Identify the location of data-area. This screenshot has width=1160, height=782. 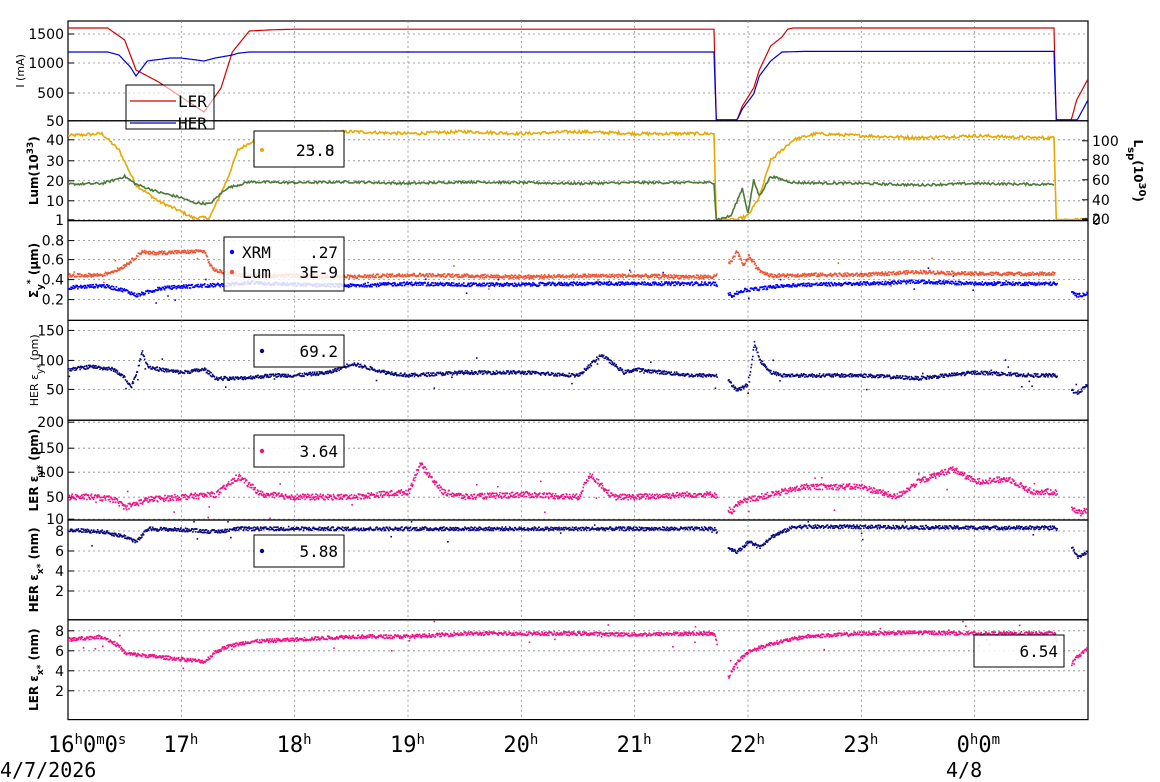
(578, 367).